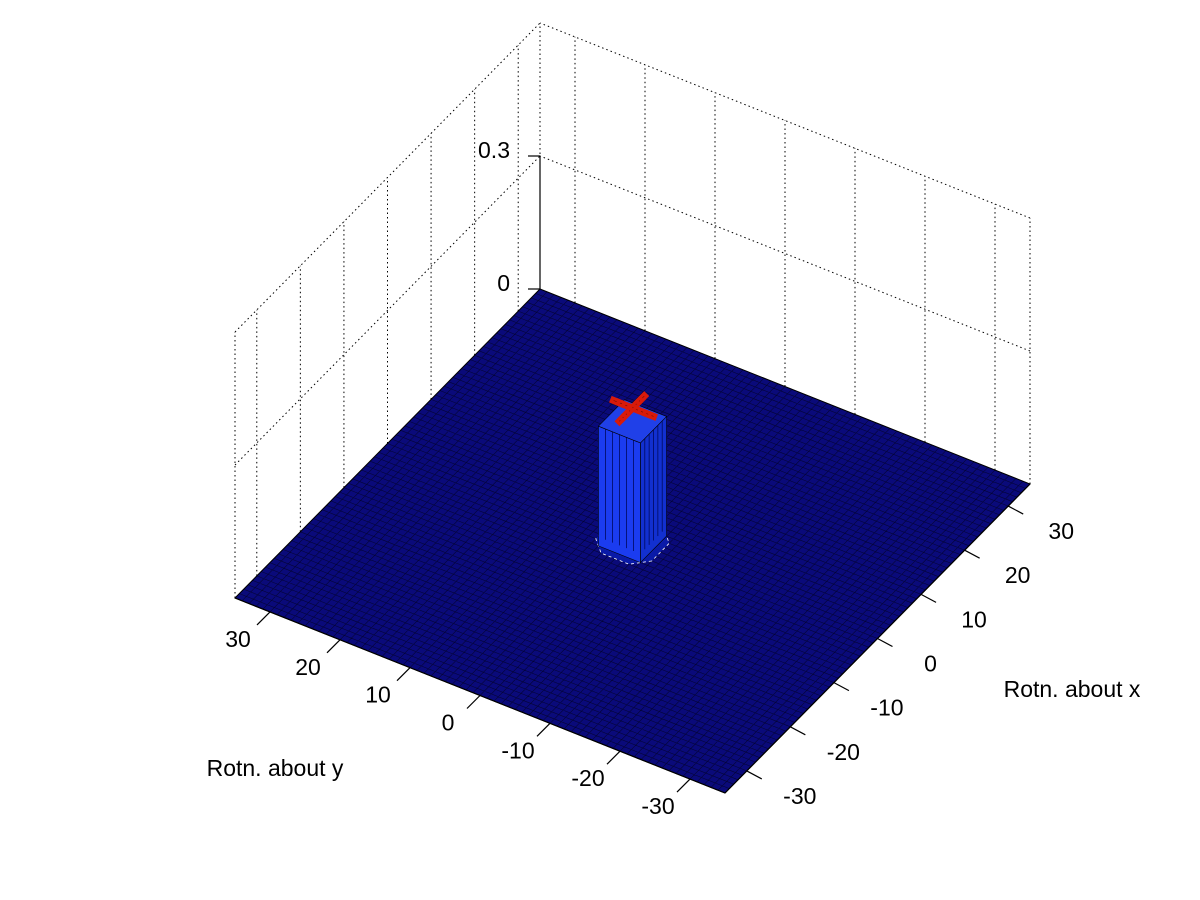 This screenshot has width=1200, height=900. What do you see at coordinates (799, 796) in the screenshot?
I see `y-tick-label: -30` at bounding box center [799, 796].